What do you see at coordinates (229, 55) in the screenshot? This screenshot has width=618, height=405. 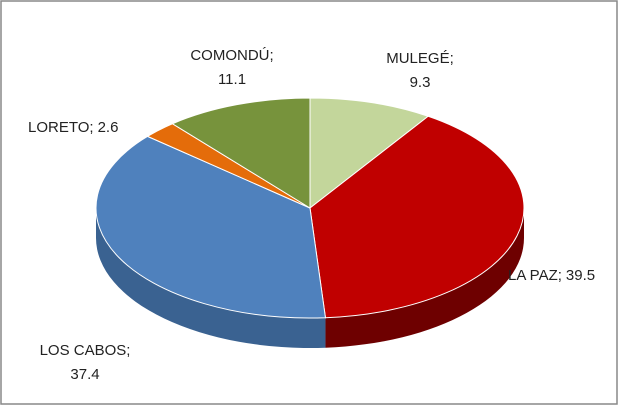 I see `label-category: COMONDÚ` at bounding box center [229, 55].